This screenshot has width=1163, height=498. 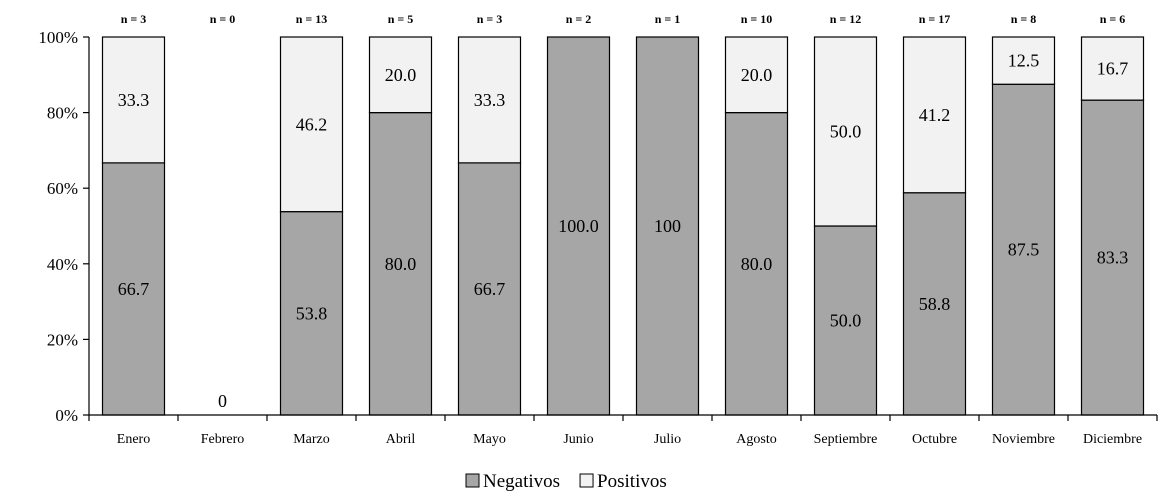 What do you see at coordinates (401, 439) in the screenshot?
I see `x-tick-label: Abril` at bounding box center [401, 439].